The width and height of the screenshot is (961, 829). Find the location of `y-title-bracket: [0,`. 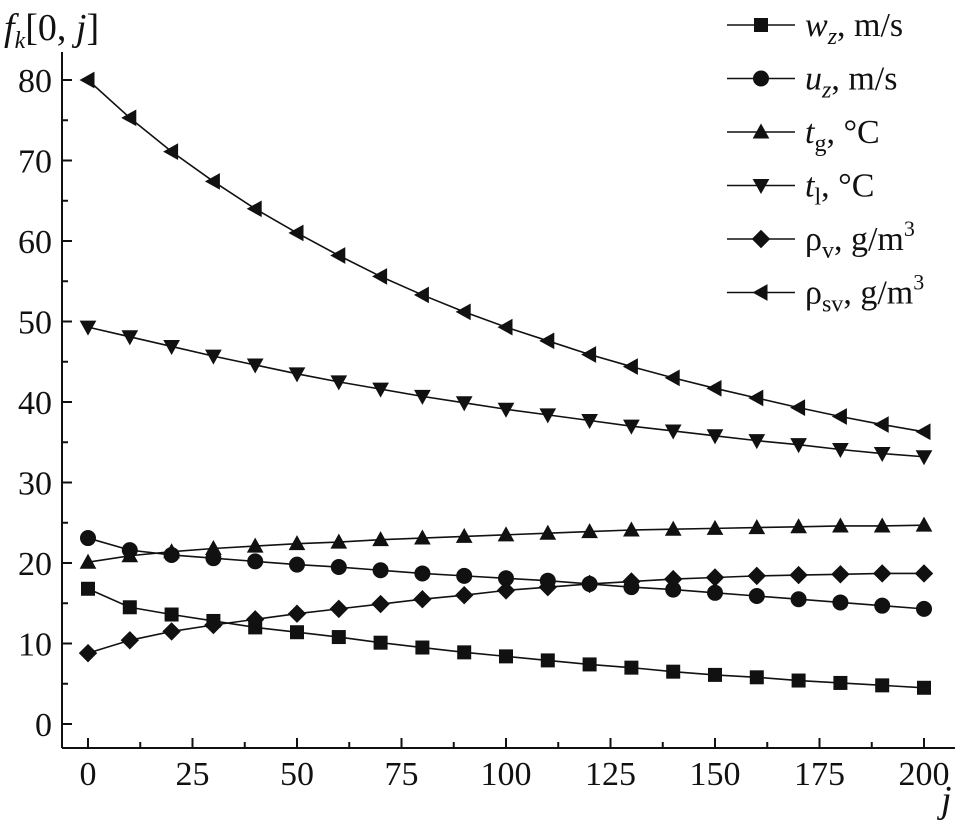

y-title-bracket: [0, is located at coordinates (50, 28).